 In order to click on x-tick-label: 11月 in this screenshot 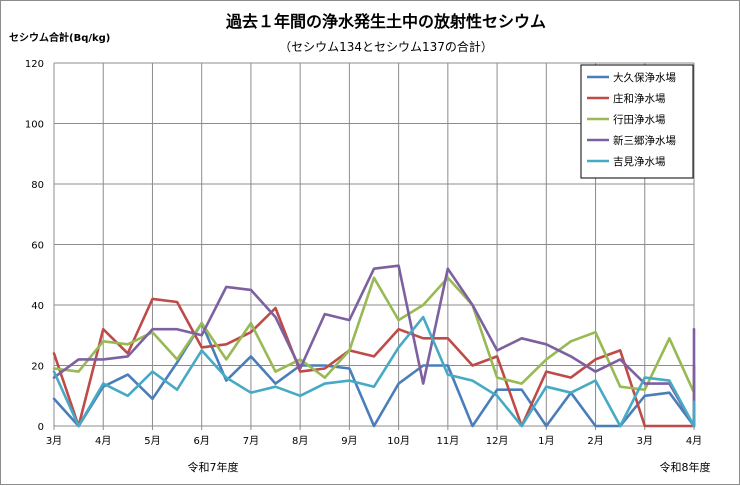, I will do `click(447, 441)`.